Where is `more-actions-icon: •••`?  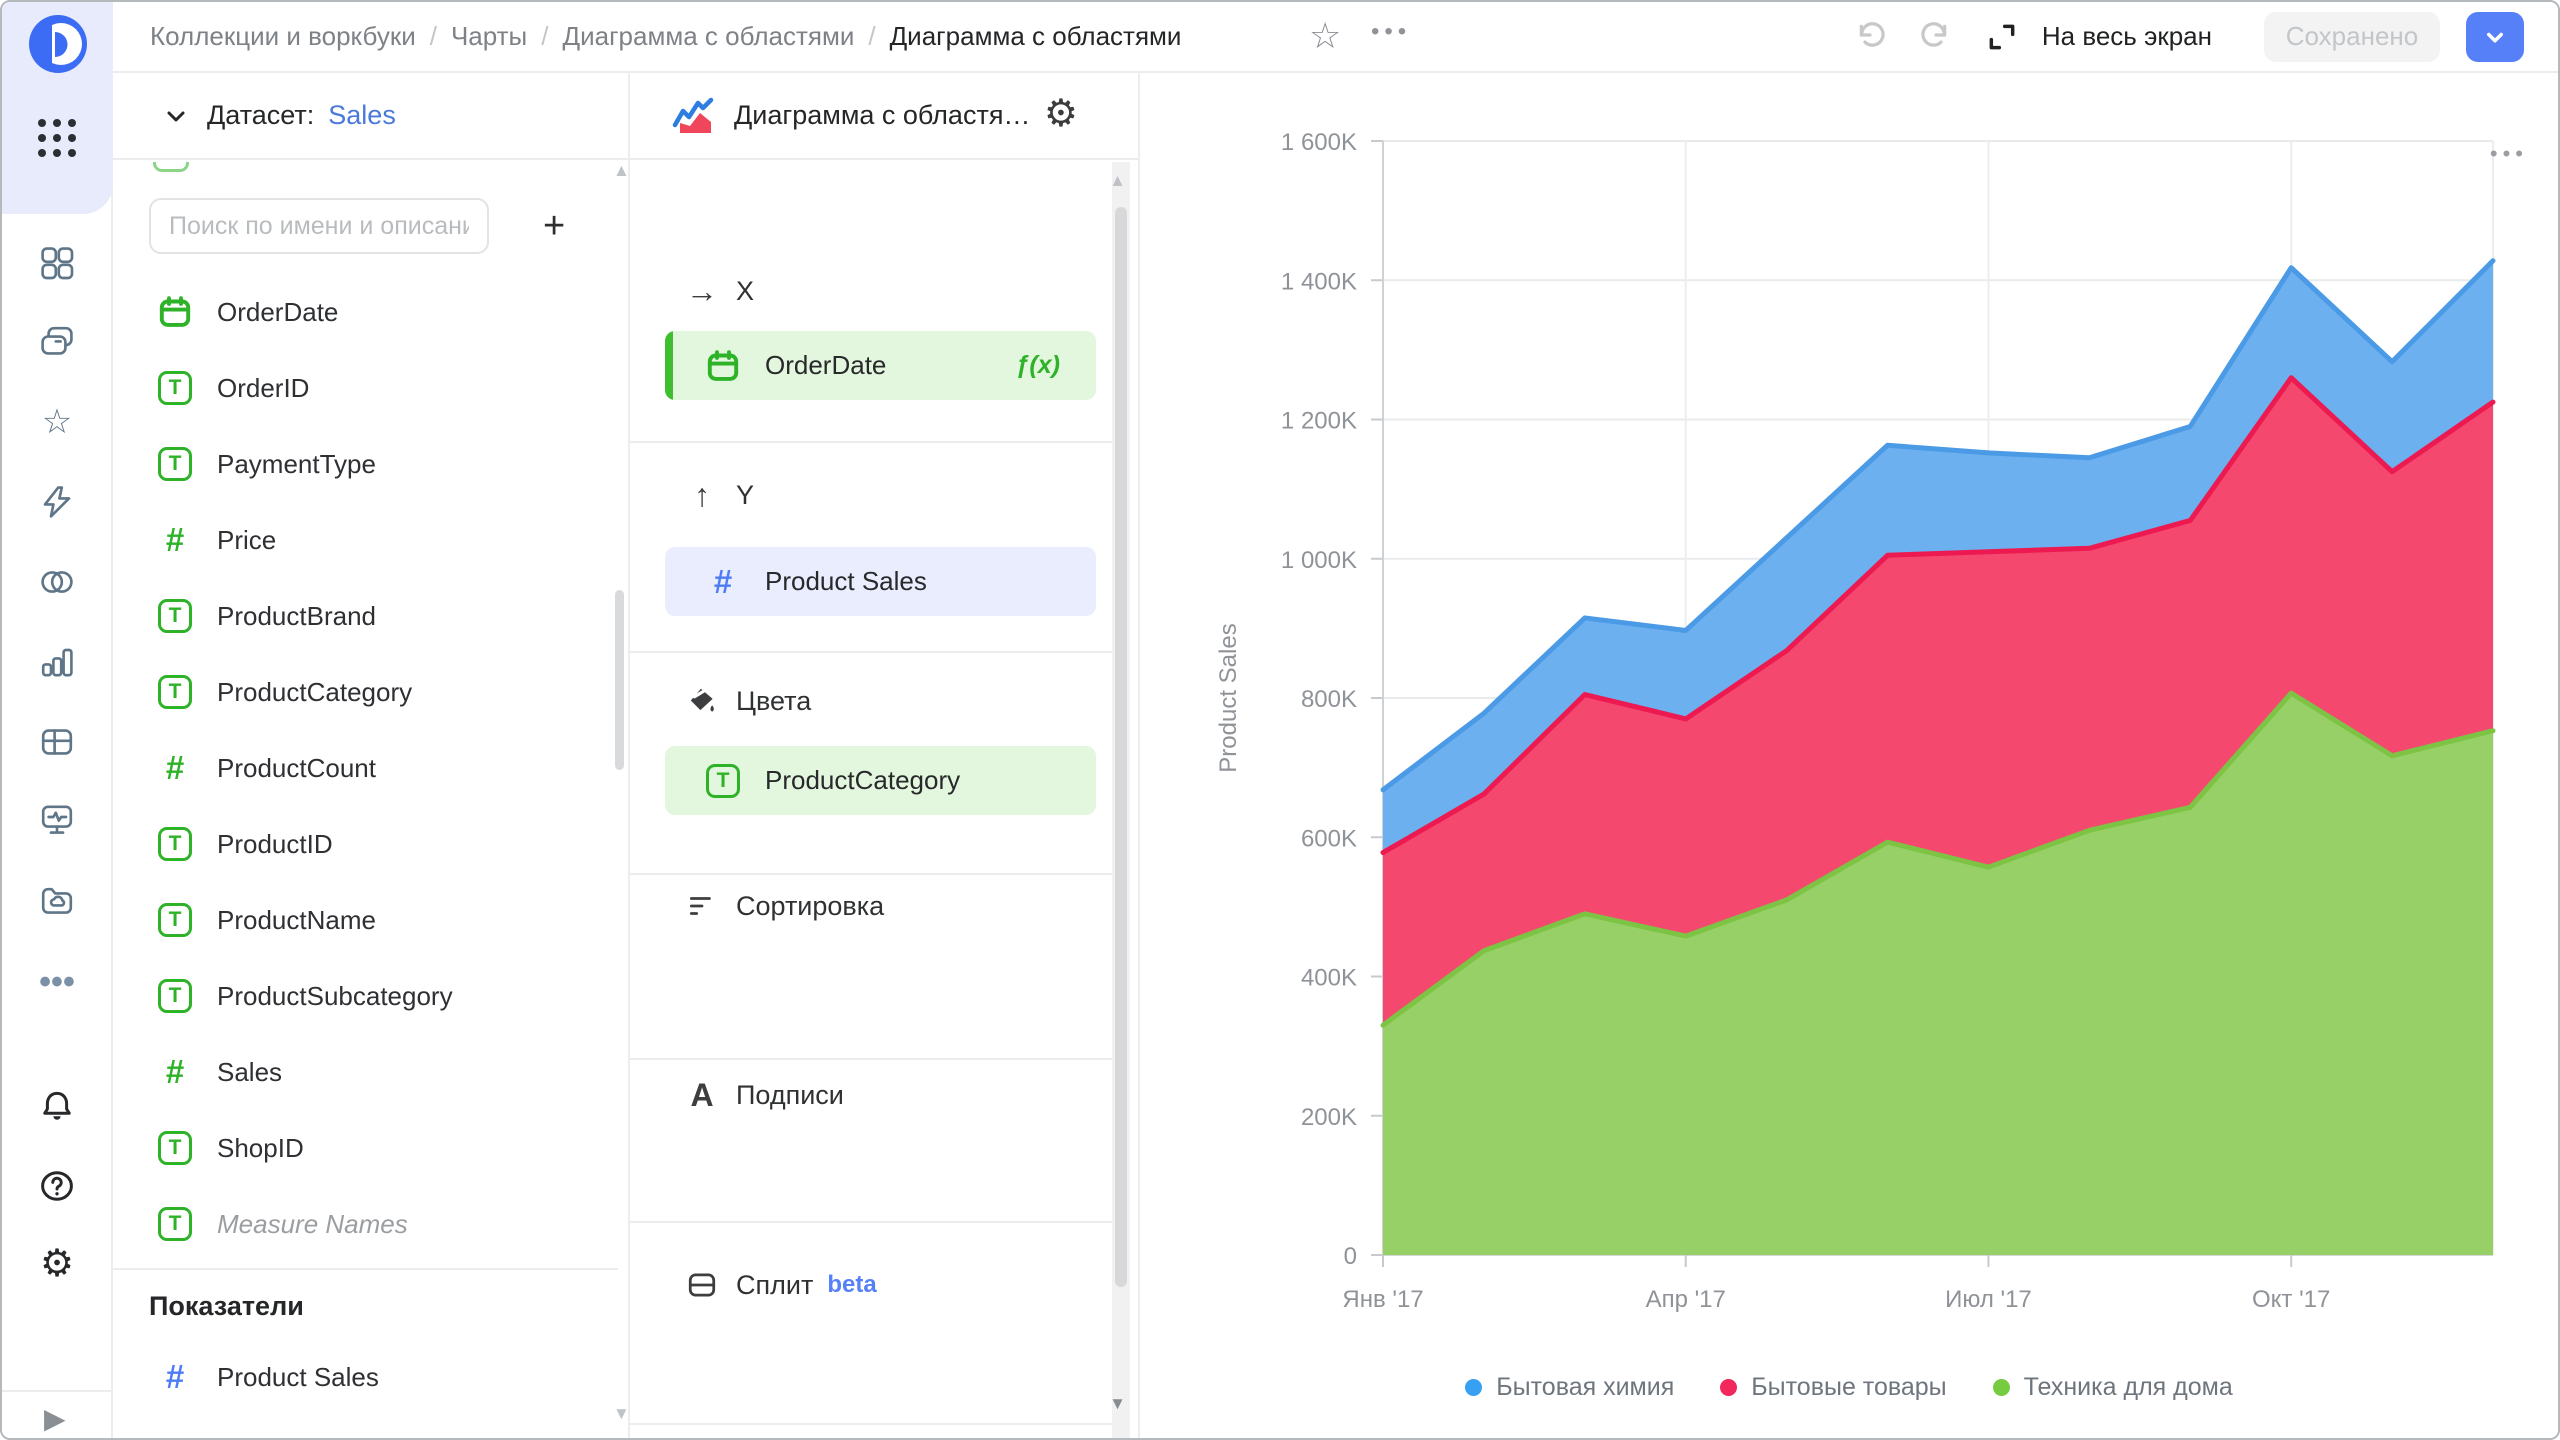 more-actions-icon: ••• is located at coordinates (1391, 31).